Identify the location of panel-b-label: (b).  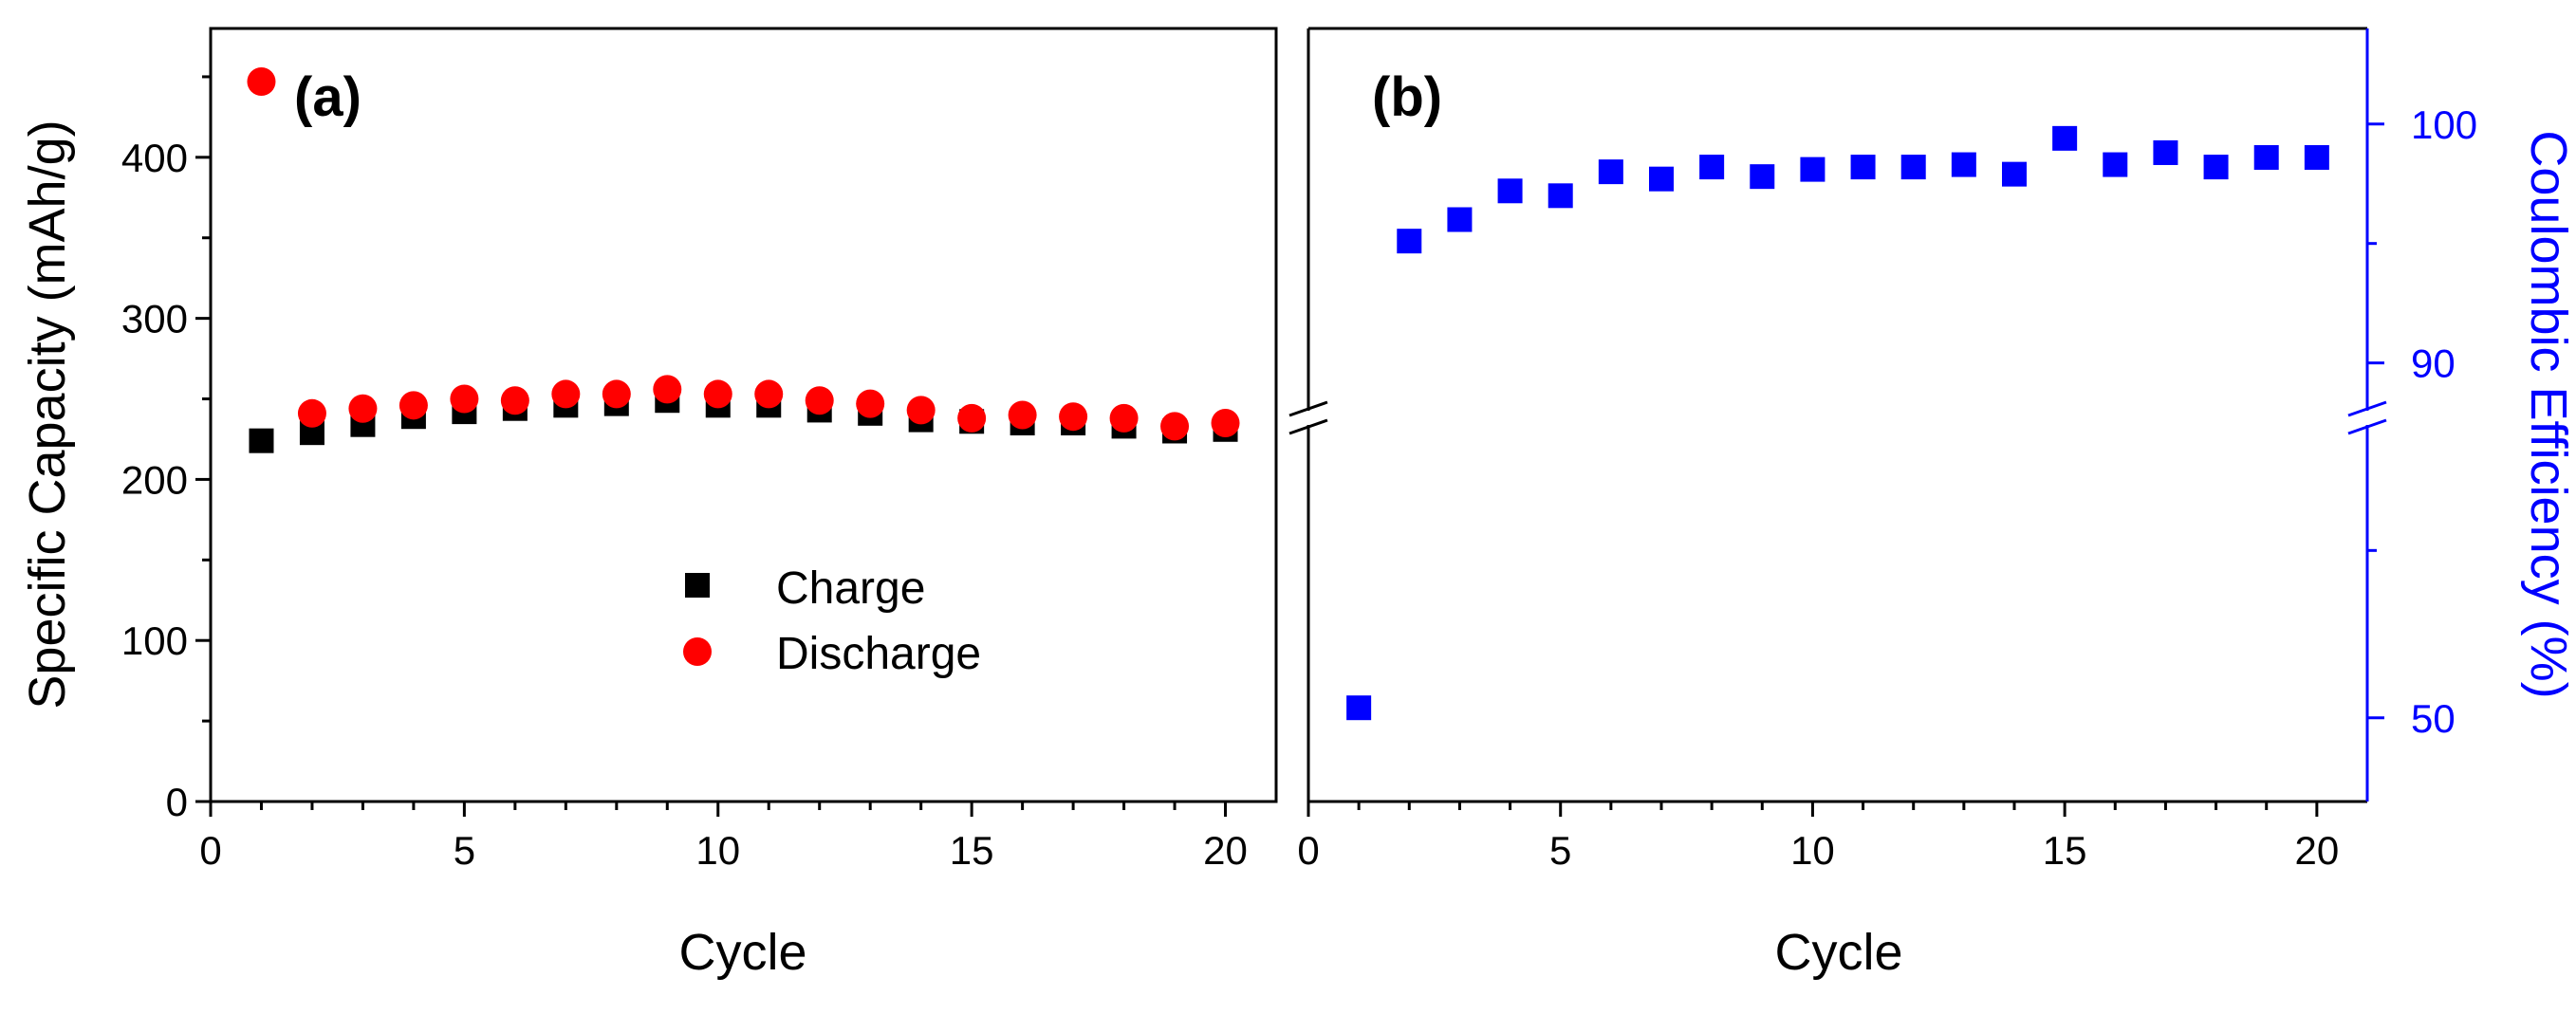
(1407, 97).